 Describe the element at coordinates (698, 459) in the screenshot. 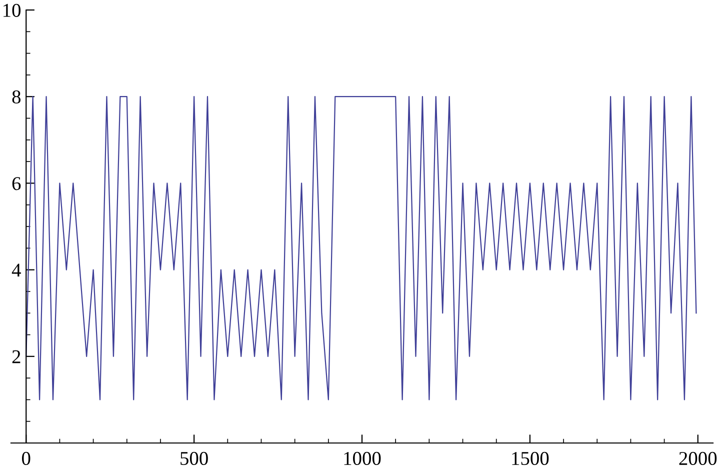

I see `x-tick-label: 2000` at that location.